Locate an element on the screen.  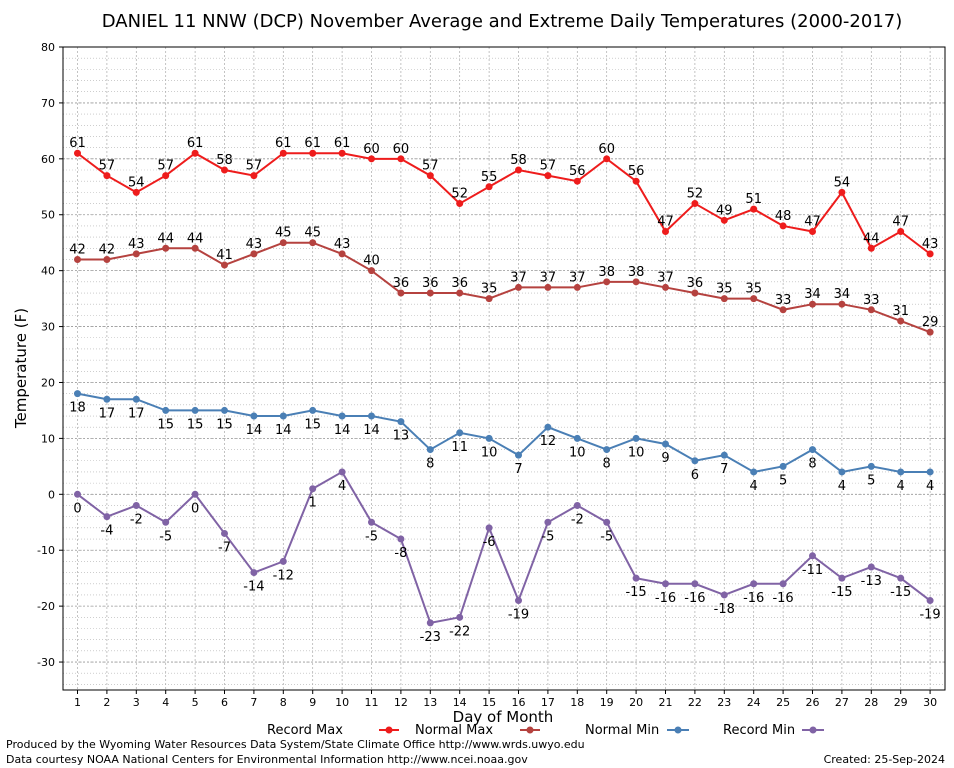
record-min-data-label: -15 is located at coordinates (841, 592).